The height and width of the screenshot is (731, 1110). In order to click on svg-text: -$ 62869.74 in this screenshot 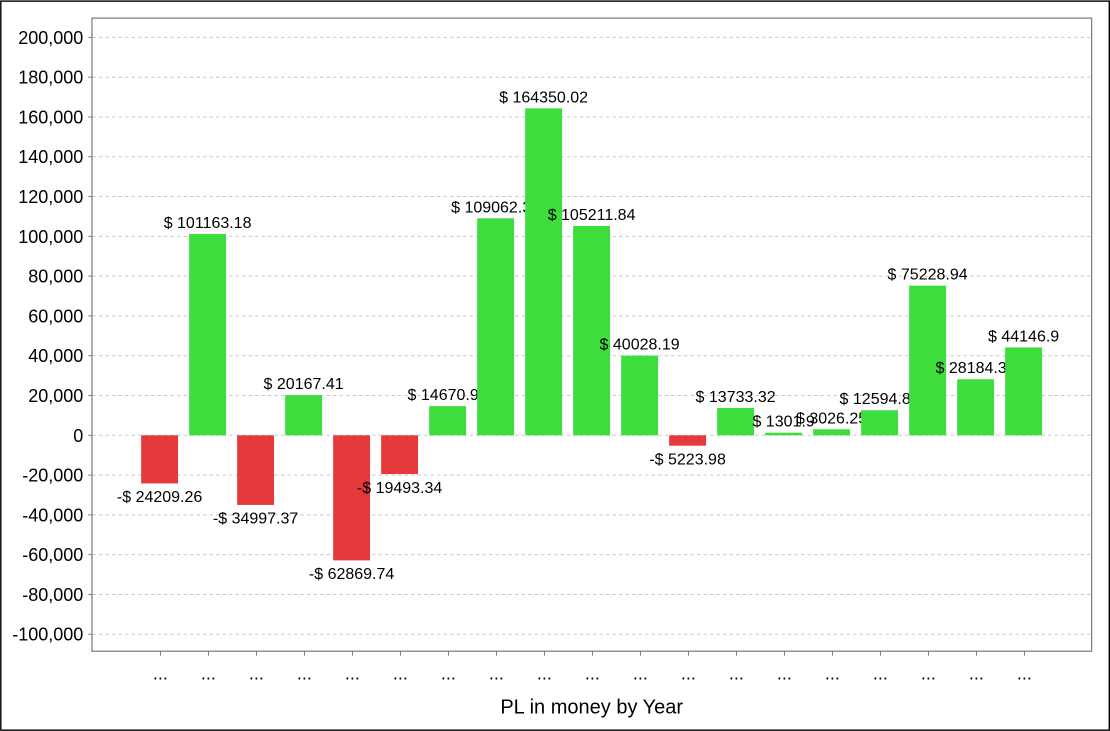, I will do `click(352, 574)`.